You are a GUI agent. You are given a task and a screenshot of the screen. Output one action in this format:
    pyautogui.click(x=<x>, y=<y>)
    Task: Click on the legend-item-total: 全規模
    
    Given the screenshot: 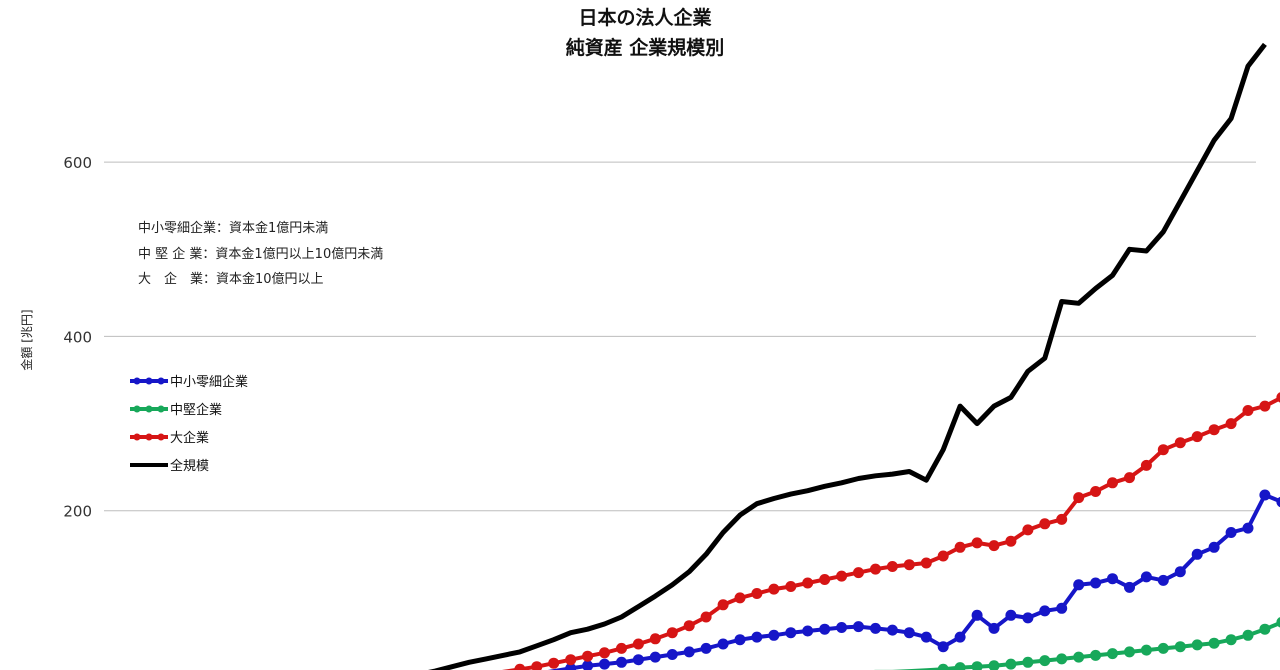 What is the action you would take?
    pyautogui.click(x=169, y=466)
    